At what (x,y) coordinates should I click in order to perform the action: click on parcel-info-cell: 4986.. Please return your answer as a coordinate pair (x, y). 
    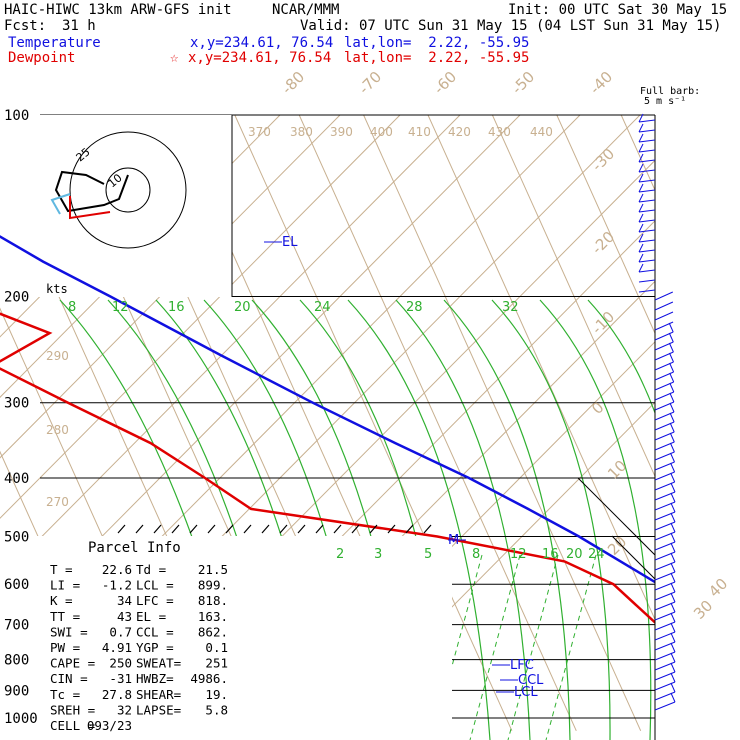
    Looking at the image, I should click on (209, 678).